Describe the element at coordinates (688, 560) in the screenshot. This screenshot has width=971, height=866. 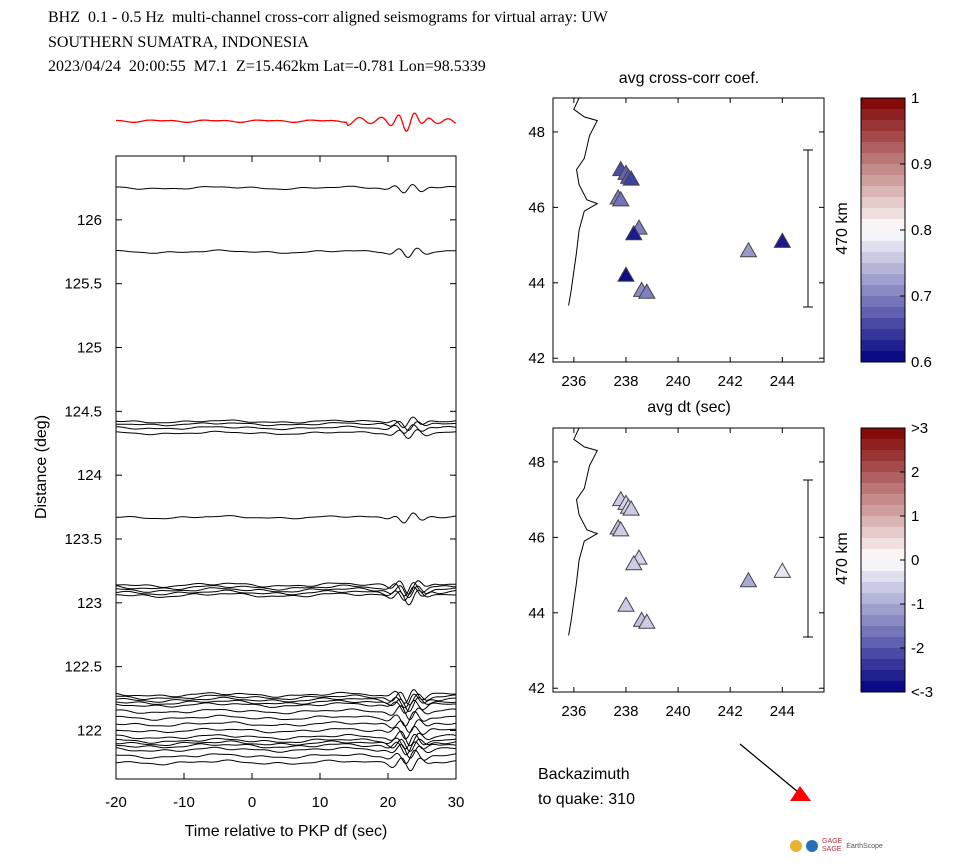
I see `map2-axes` at that location.